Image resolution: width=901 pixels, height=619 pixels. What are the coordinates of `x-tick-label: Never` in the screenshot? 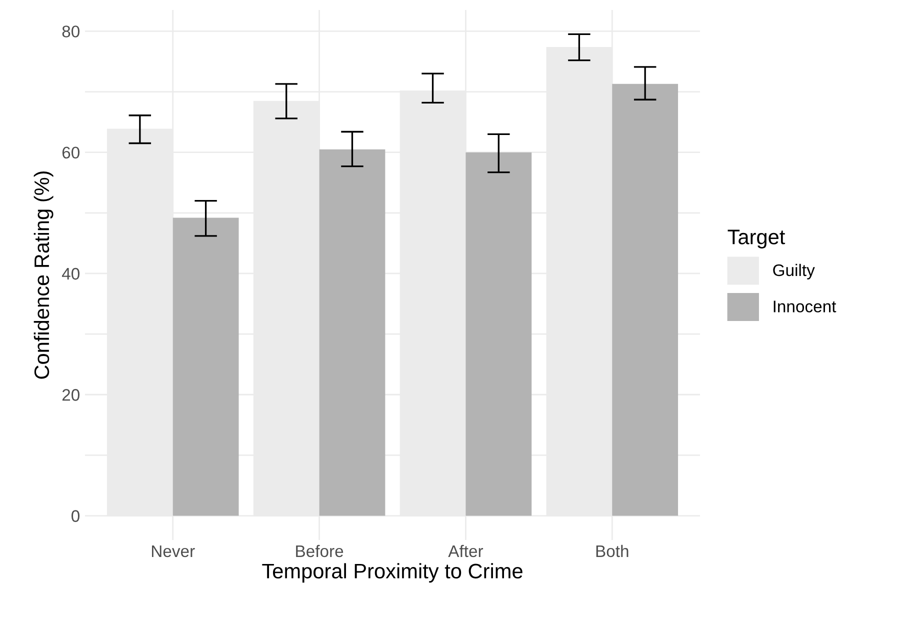 It's located at (173, 551).